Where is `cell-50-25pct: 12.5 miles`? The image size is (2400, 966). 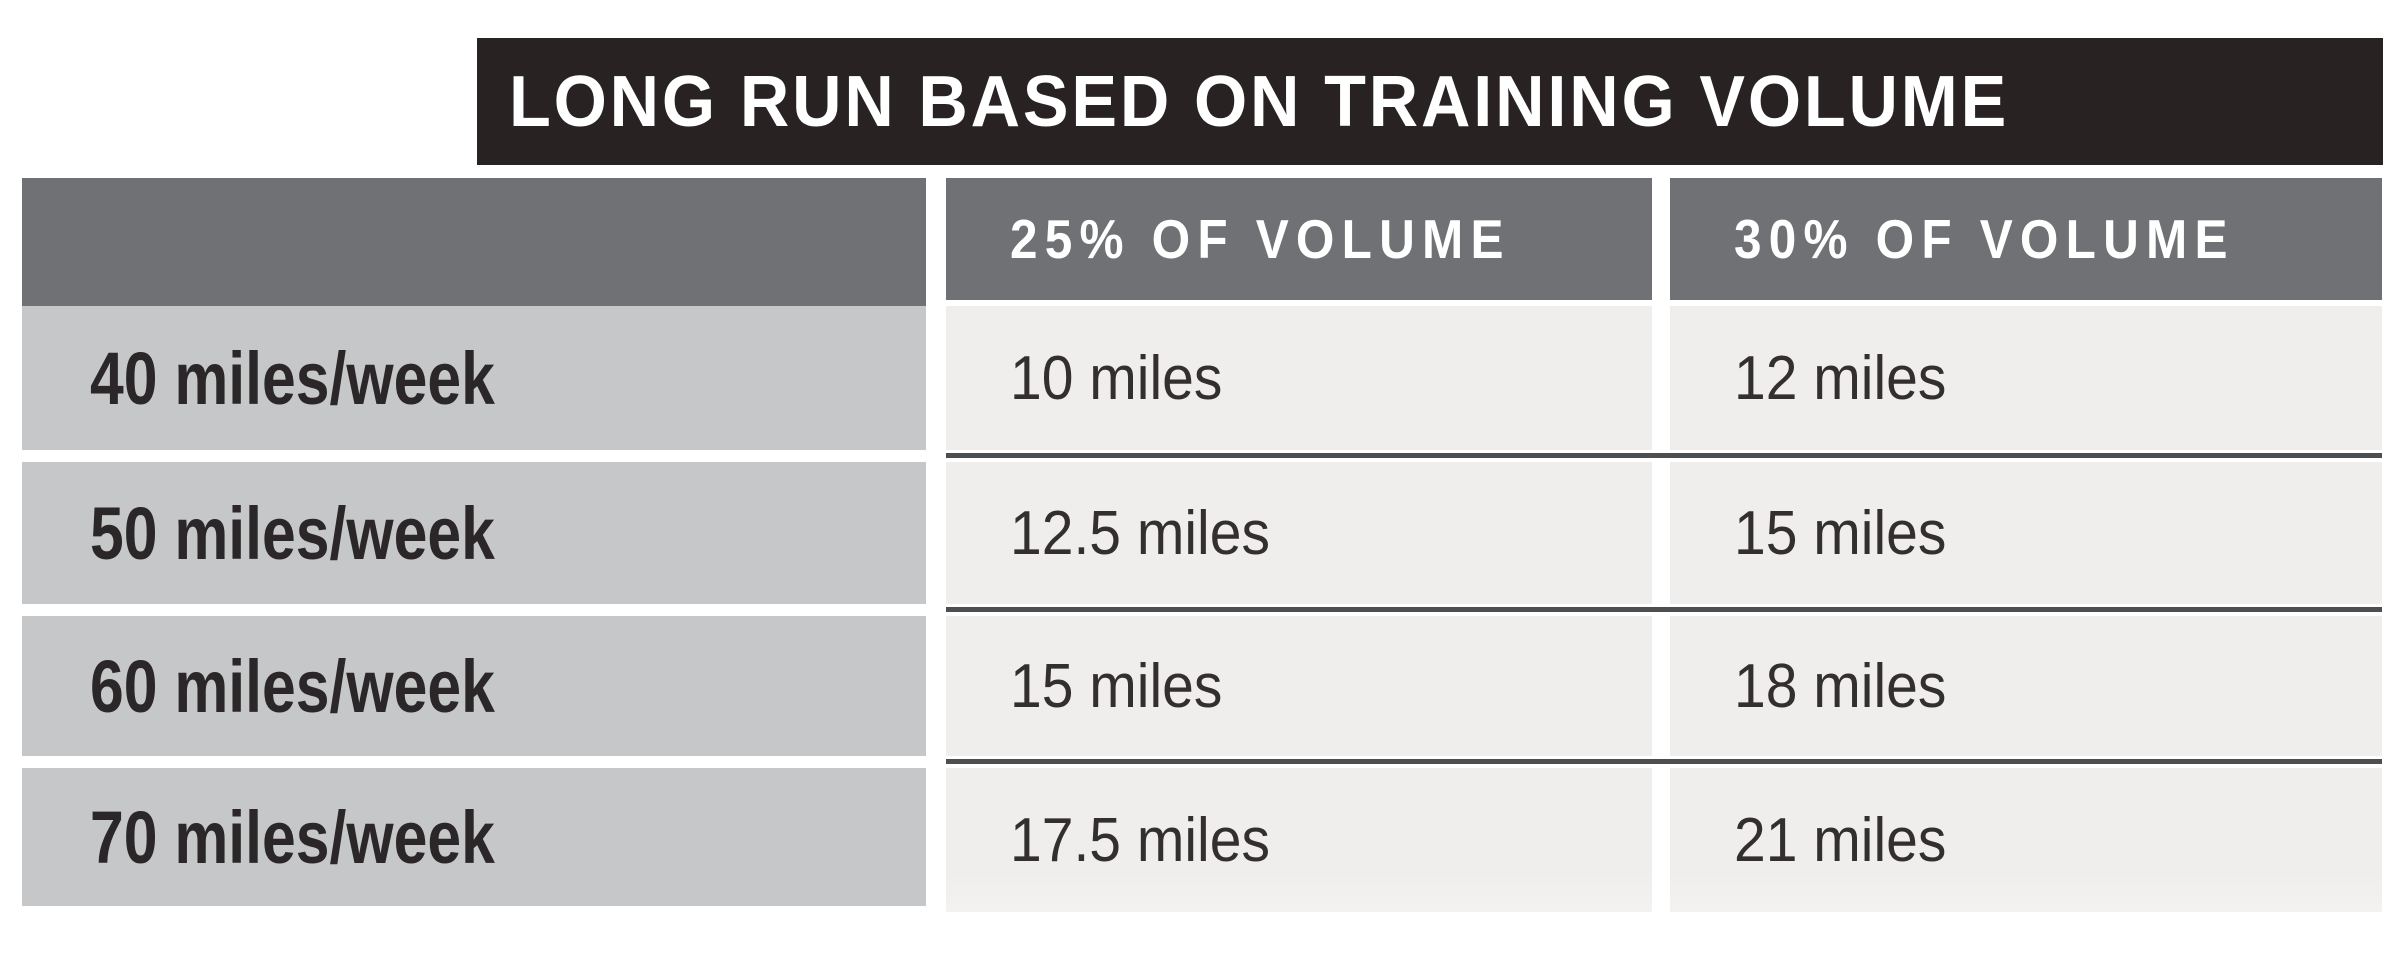
cell-50-25pct: 12.5 miles is located at coordinates (1299, 533).